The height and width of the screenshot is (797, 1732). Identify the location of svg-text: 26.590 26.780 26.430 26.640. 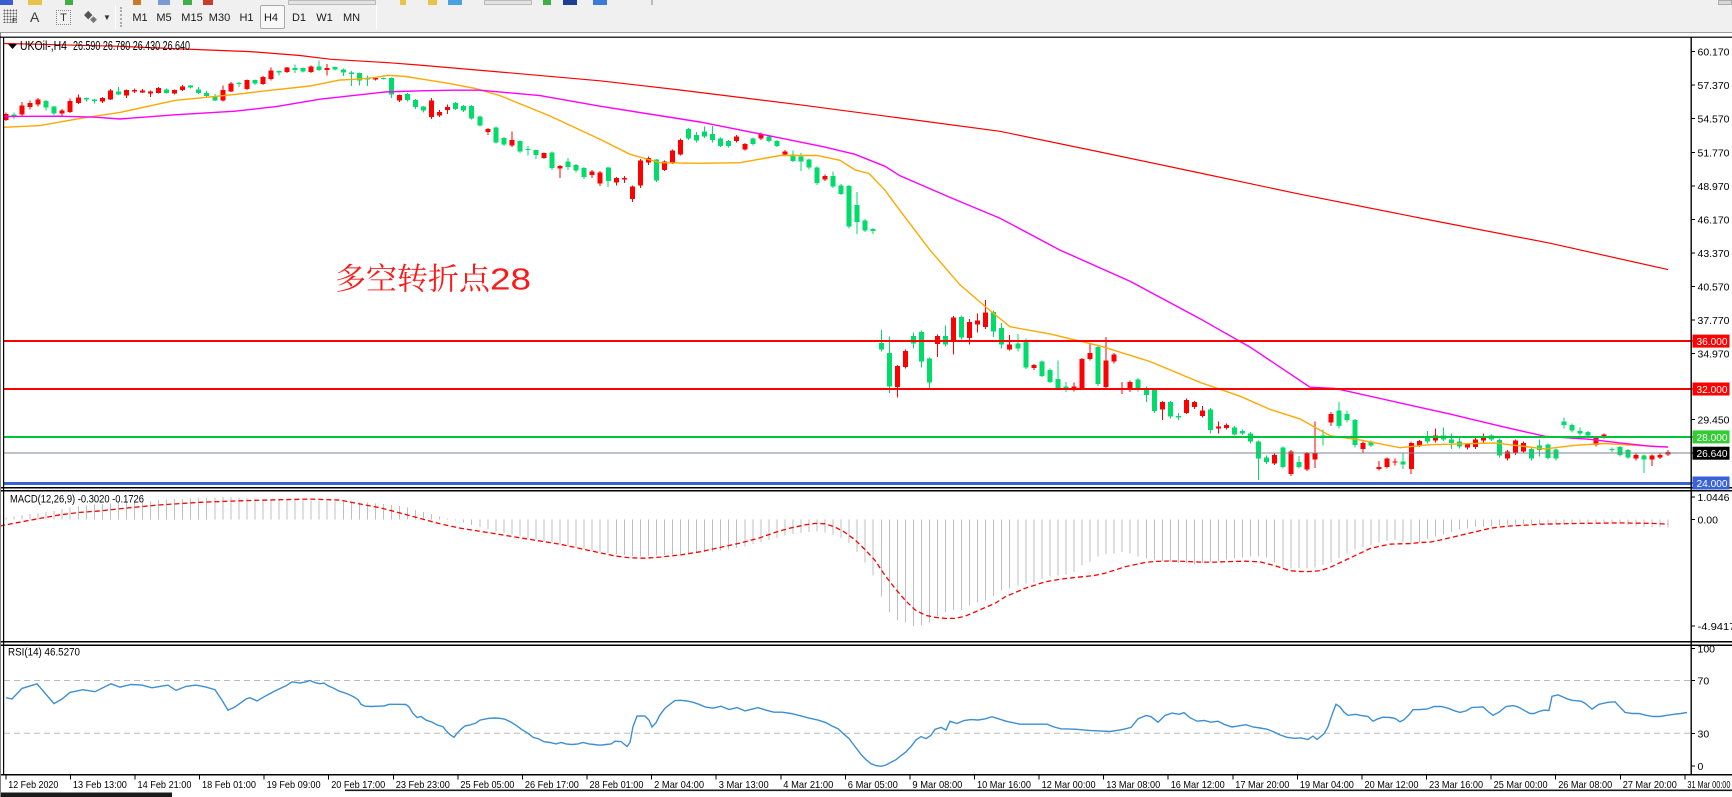
(131, 46).